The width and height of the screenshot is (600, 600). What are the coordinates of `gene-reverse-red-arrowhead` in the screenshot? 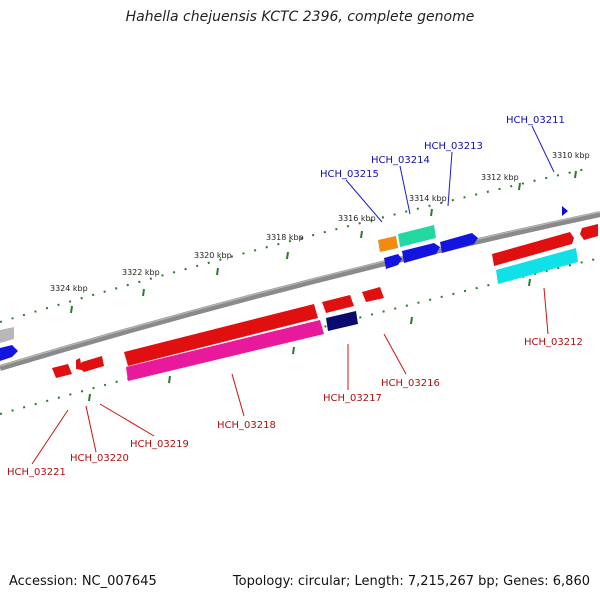 It's located at (79, 364).